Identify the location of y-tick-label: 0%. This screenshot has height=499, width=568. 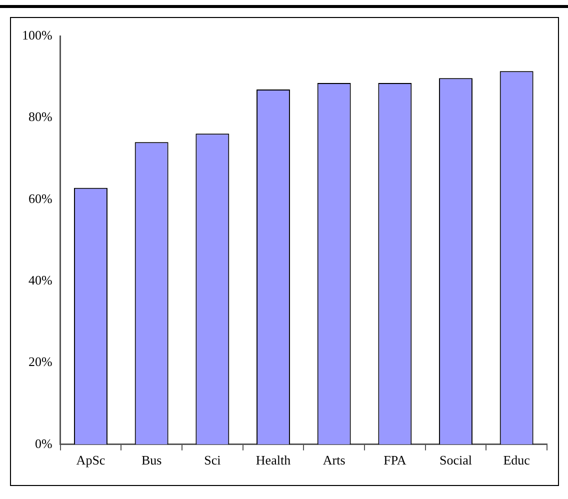
(43, 443).